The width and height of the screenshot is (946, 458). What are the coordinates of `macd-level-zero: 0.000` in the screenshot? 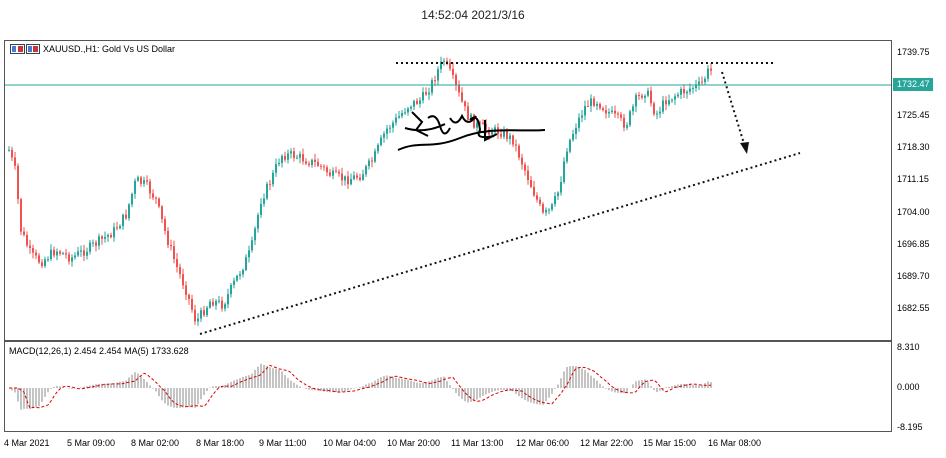 It's located at (908, 387).